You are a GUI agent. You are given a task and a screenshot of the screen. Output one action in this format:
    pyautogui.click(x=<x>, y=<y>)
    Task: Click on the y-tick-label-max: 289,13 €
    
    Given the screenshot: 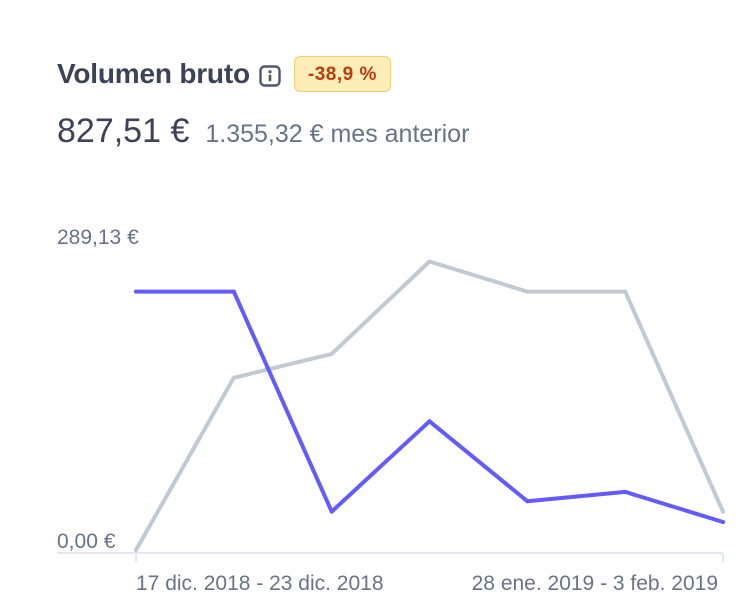 What is the action you would take?
    pyautogui.click(x=98, y=237)
    